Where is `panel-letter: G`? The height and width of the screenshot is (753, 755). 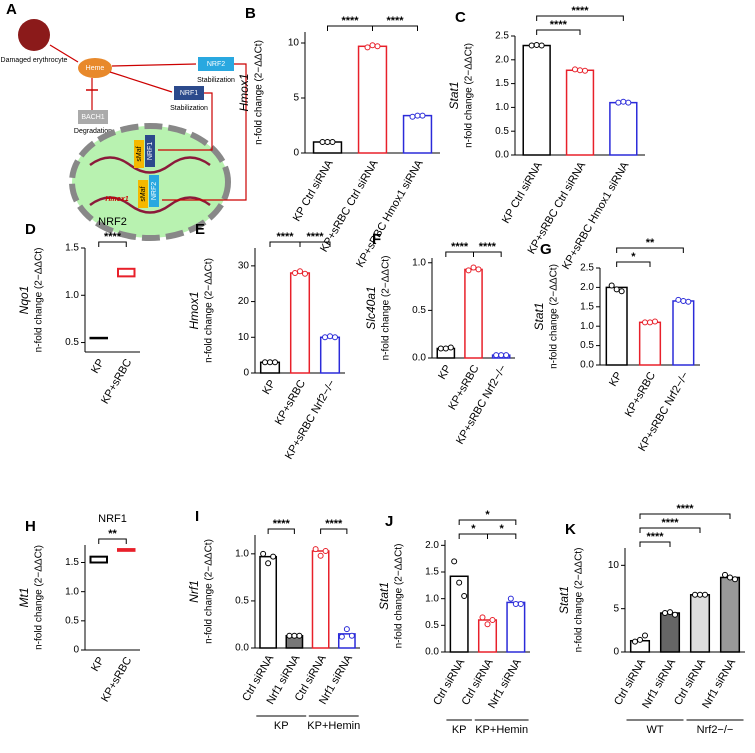
panel-letter: G is located at coordinates (546, 249).